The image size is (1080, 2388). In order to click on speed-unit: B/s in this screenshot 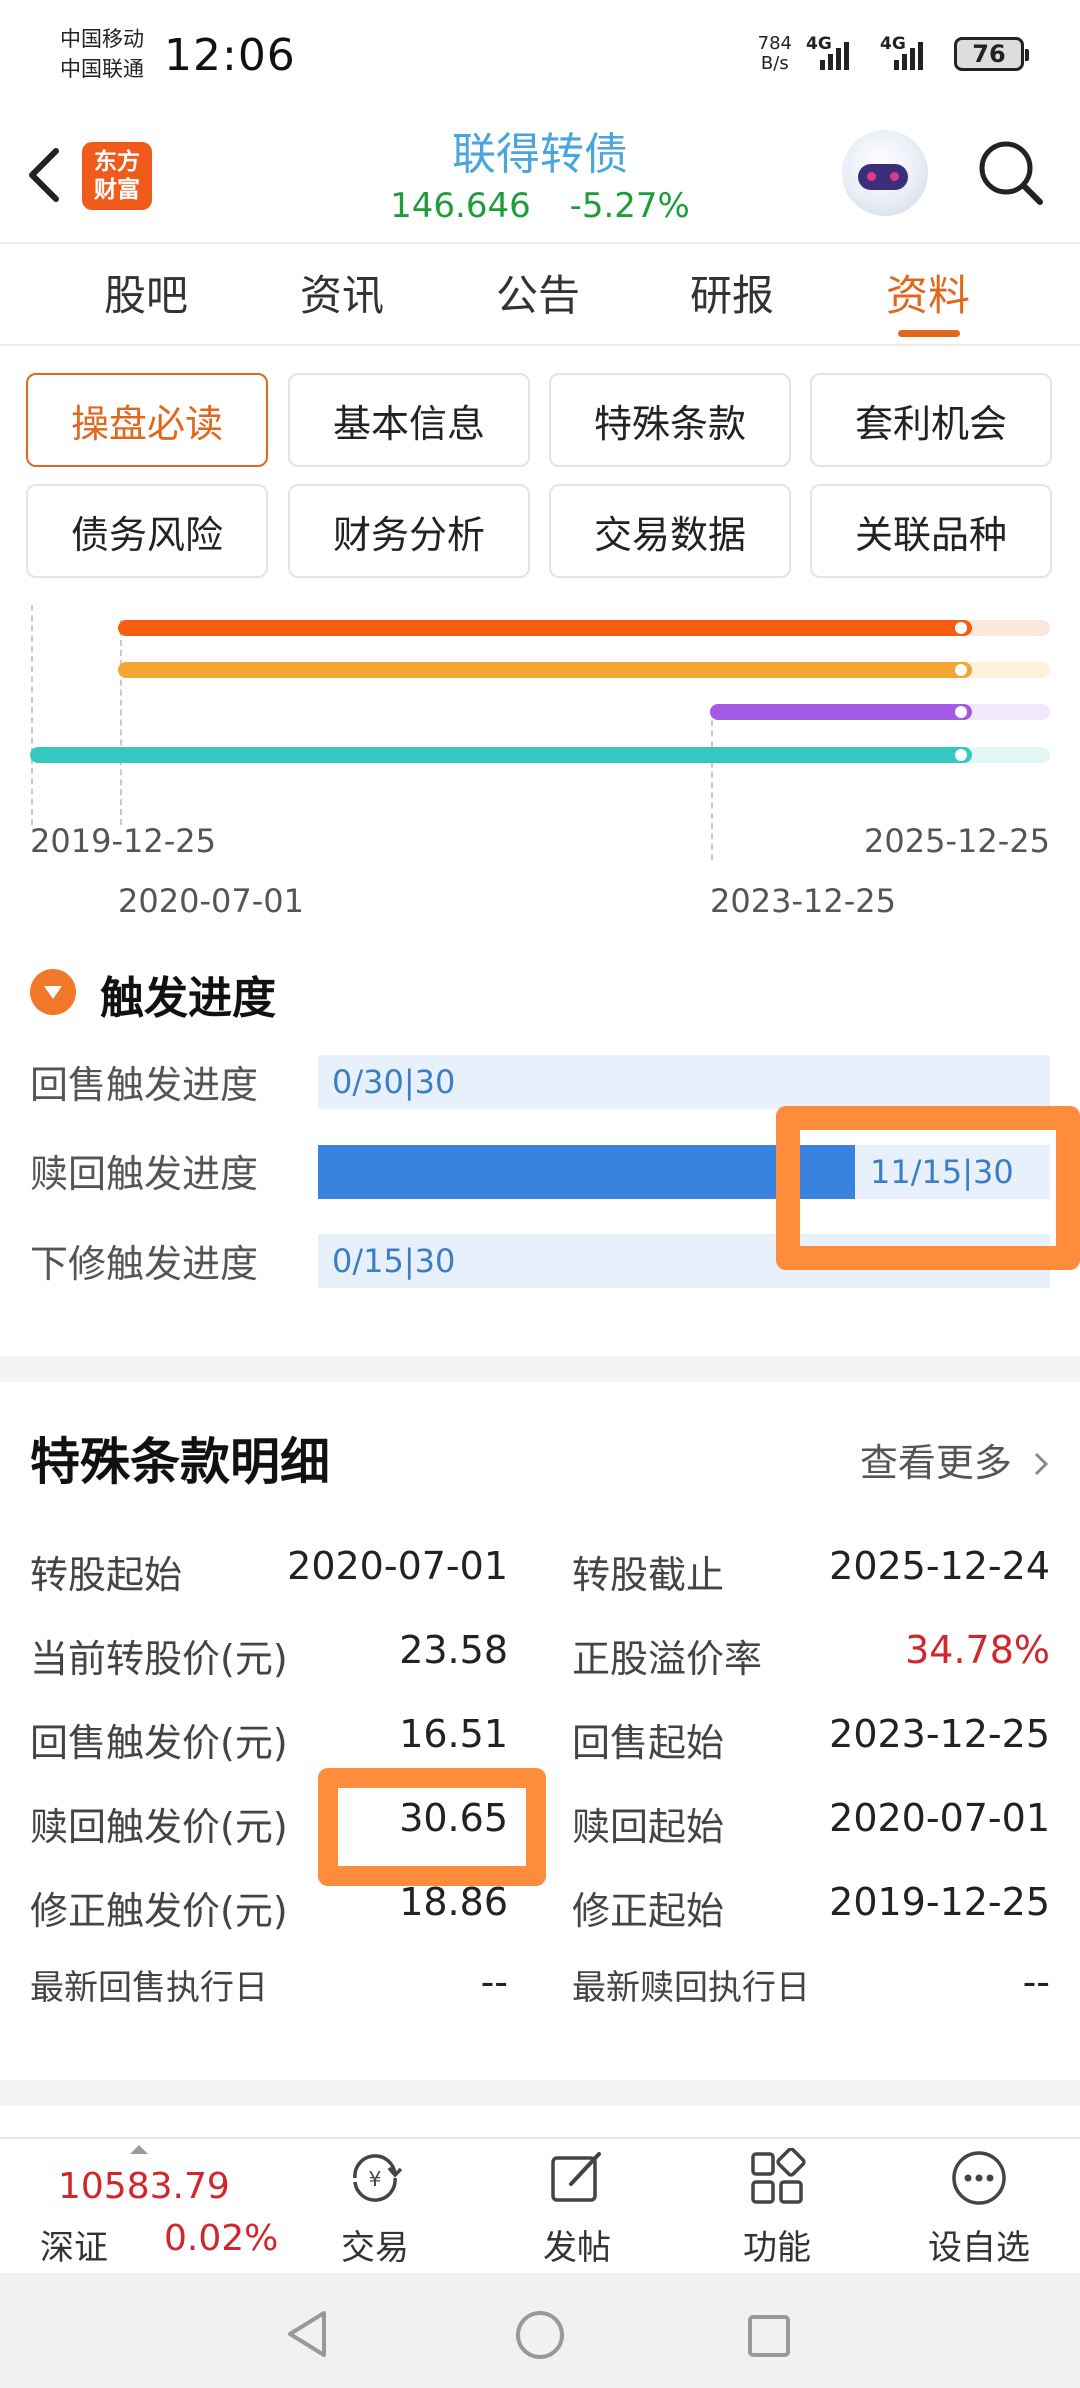, I will do `click(774, 63)`.